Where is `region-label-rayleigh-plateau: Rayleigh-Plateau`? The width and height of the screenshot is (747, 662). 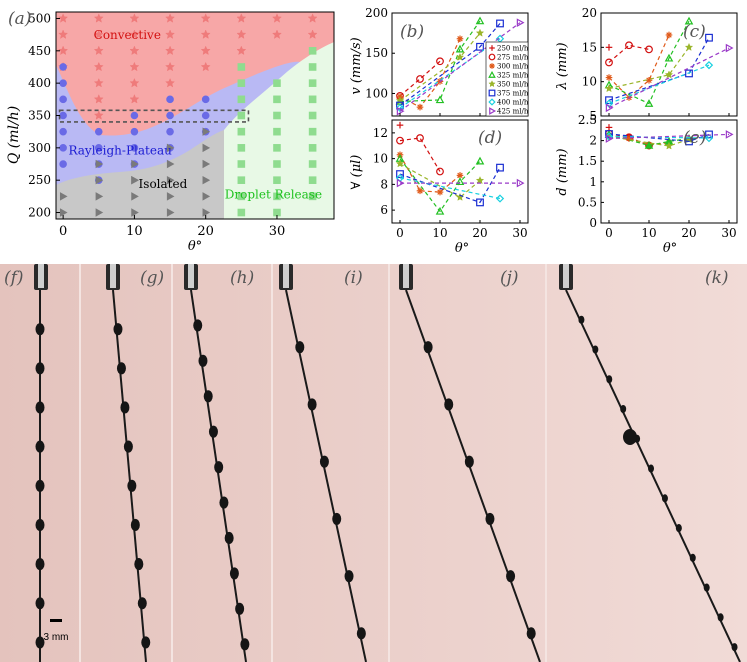 region-label-rayleigh-plateau: Rayleigh-Plateau is located at coordinates (120, 150).